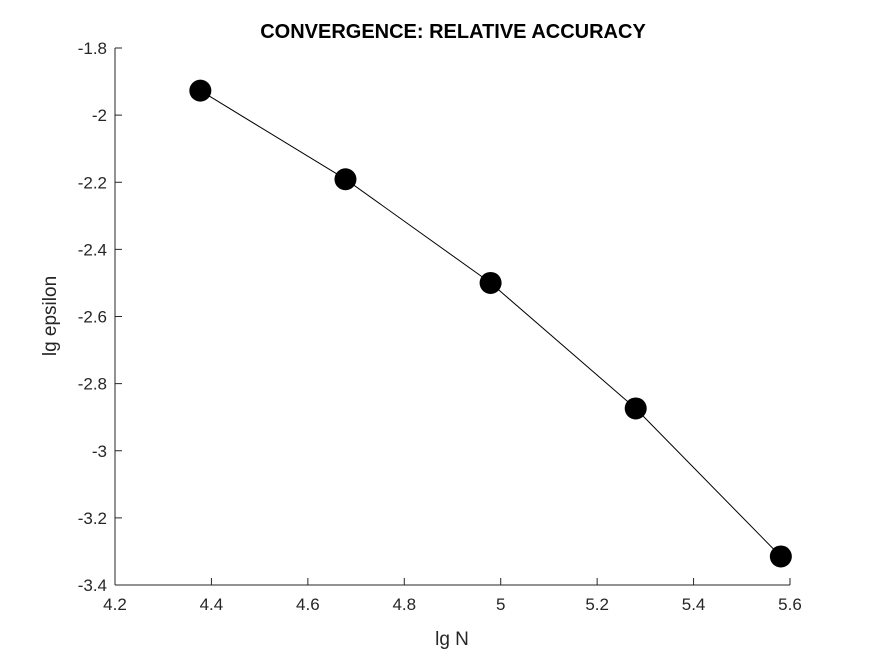 This screenshot has width=875, height=656. What do you see at coordinates (92, 518) in the screenshot?
I see `y-tick-label: -3.2` at bounding box center [92, 518].